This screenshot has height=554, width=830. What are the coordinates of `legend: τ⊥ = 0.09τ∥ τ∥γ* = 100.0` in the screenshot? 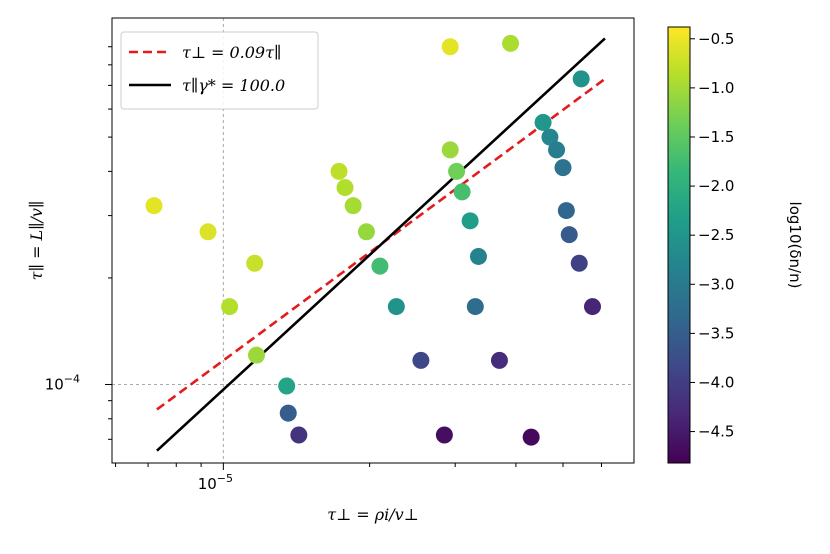 It's located at (219, 70).